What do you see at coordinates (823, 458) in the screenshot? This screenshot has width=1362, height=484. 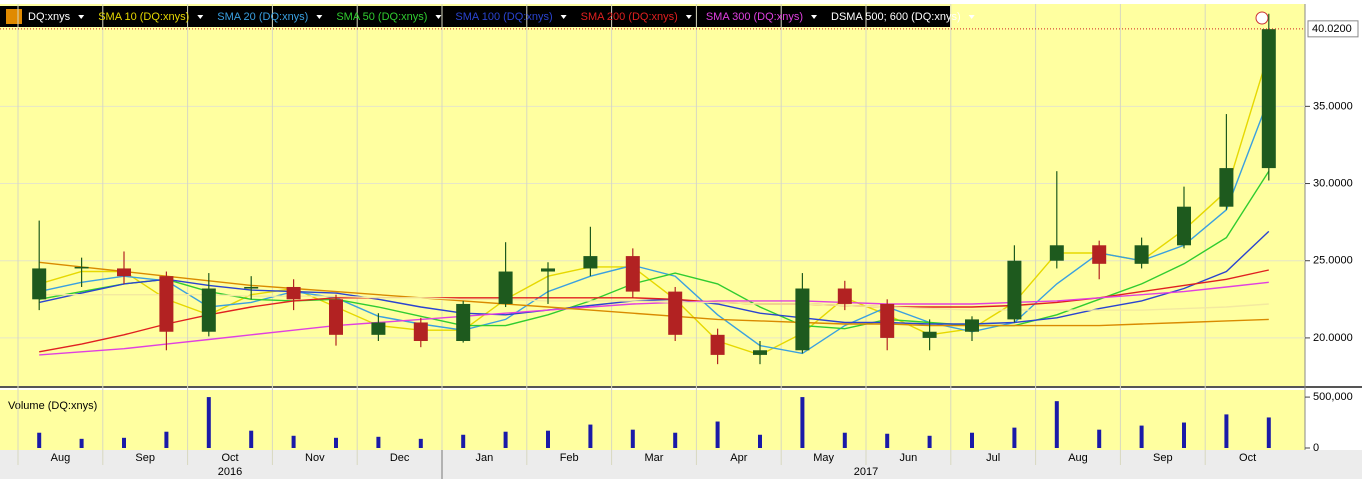 I see `x-tick-label: May` at bounding box center [823, 458].